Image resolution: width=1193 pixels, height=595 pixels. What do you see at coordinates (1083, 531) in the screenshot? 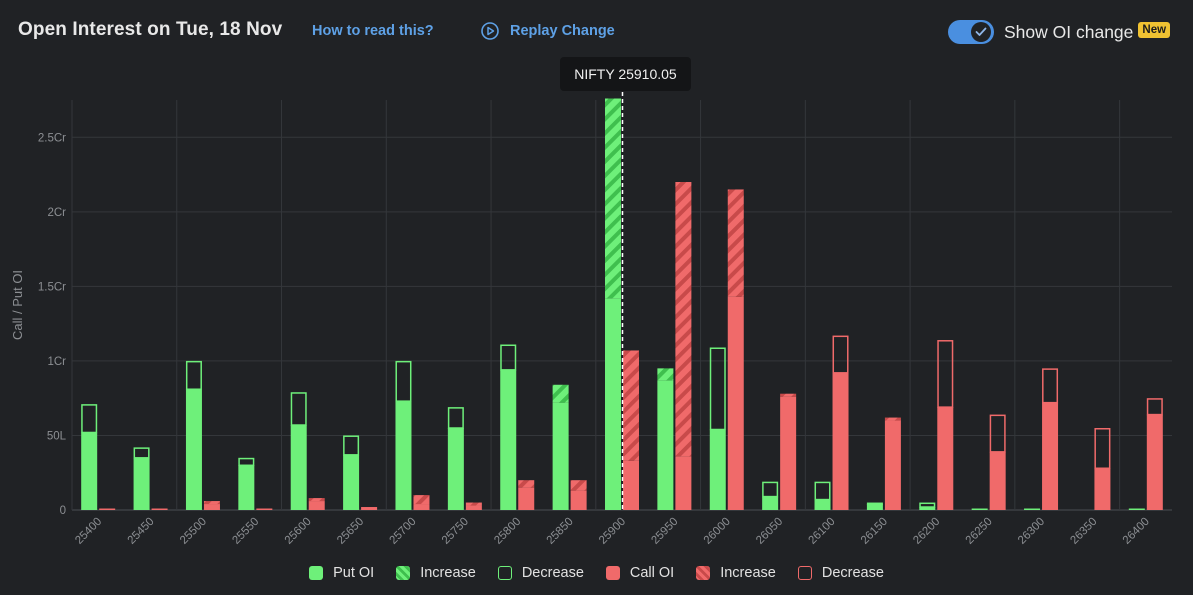
I see `x-tick-label: 26350` at bounding box center [1083, 531].